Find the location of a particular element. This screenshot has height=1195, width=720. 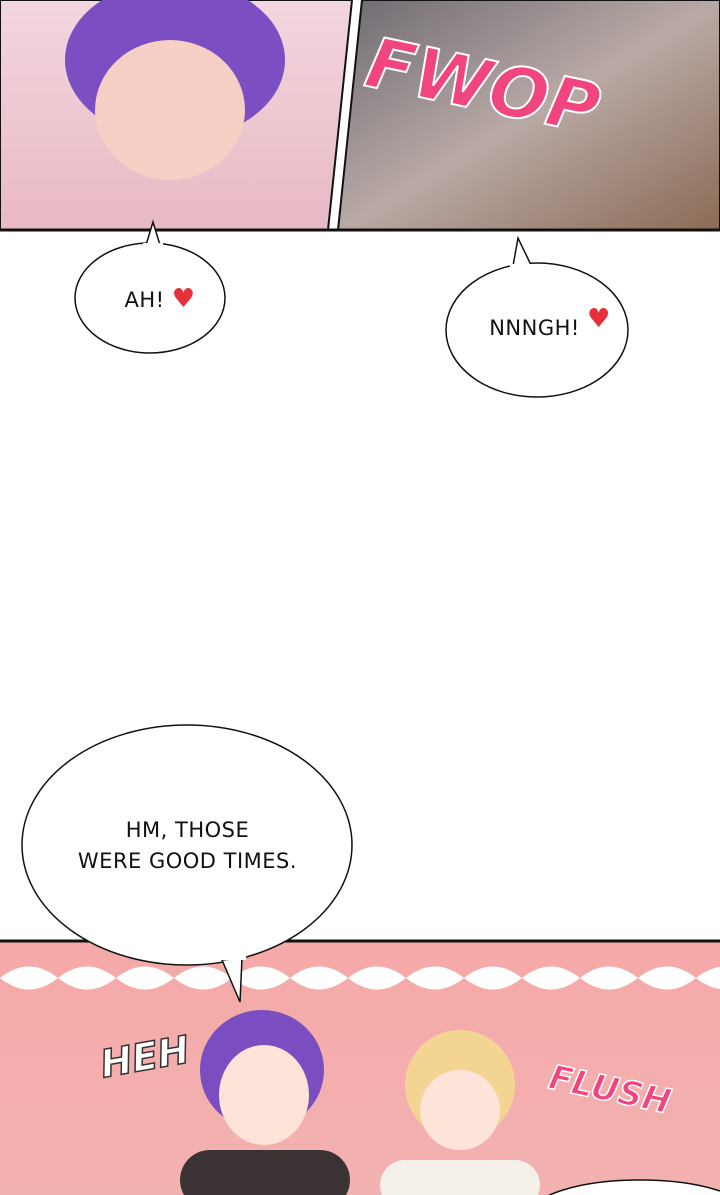

bubble-nnngh is located at coordinates (537, 330).